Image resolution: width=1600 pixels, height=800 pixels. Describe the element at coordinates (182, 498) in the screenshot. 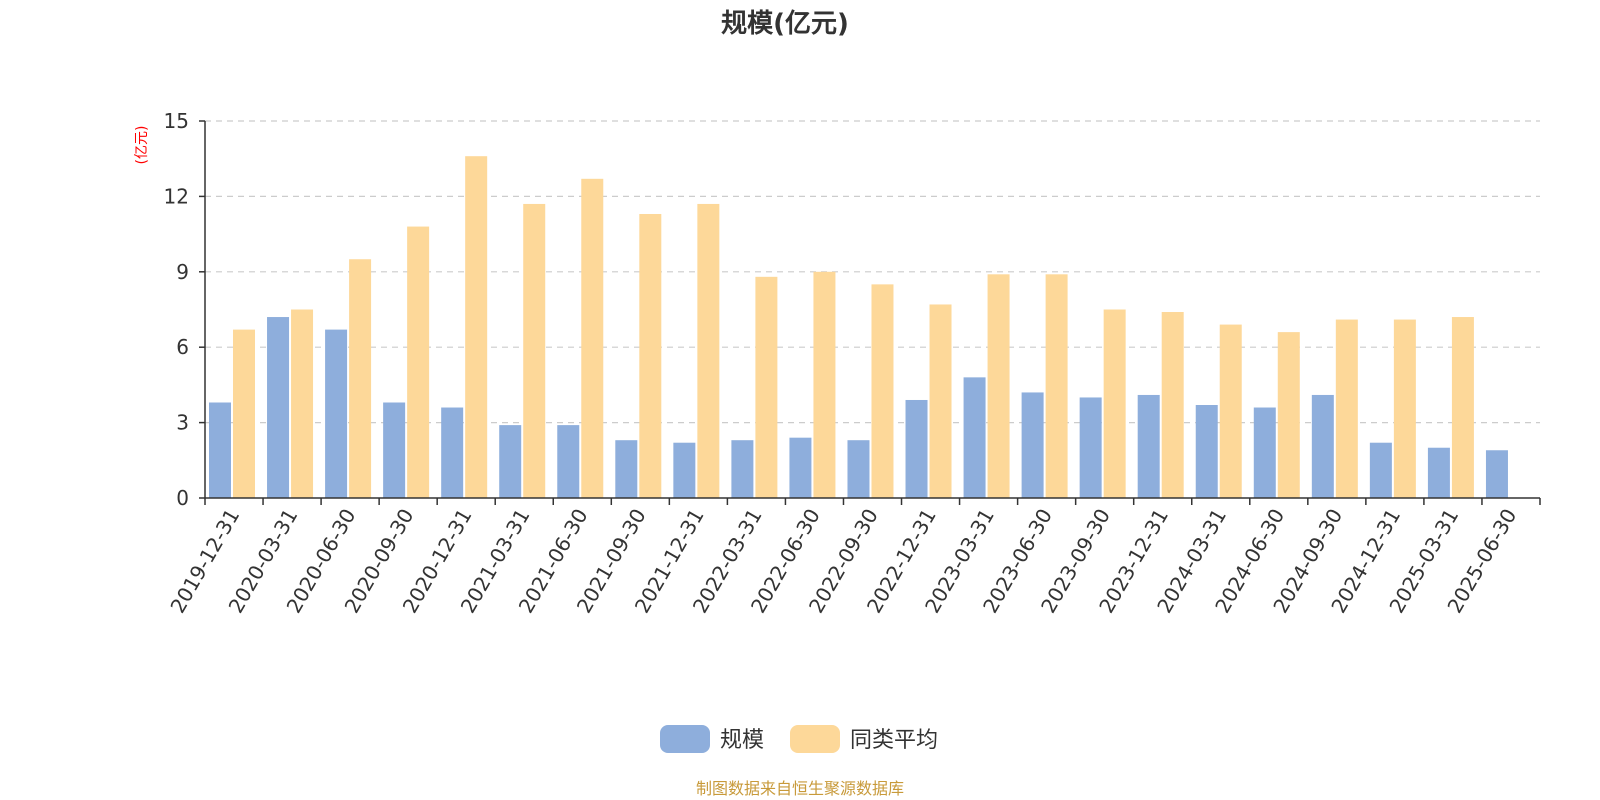

I see `y-tick-label: 0` at that location.